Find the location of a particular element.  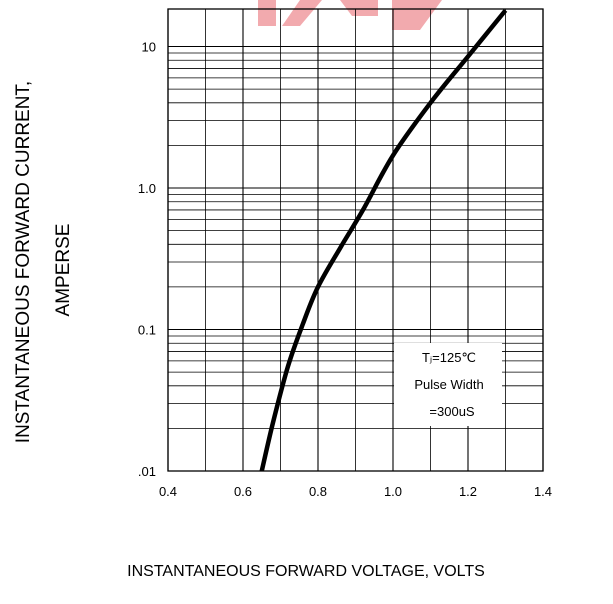

annotation-pulse-duration: =300uS is located at coordinates (452, 411).